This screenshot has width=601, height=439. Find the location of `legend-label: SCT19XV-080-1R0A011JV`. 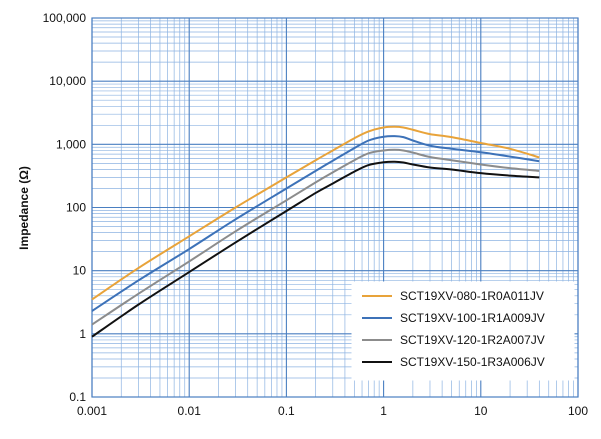

legend-label: SCT19XV-080-1R0A011JV is located at coordinates (472, 296).